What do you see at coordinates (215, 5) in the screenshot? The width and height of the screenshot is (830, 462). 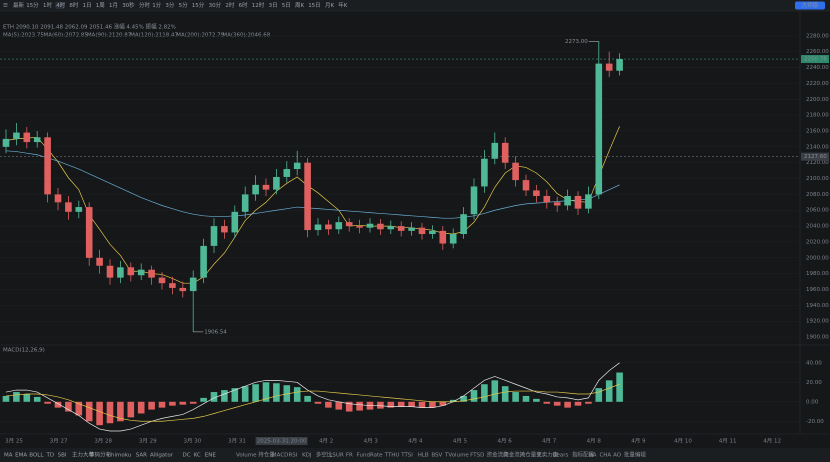 I see `timeframe-button: 30分` at bounding box center [215, 5].